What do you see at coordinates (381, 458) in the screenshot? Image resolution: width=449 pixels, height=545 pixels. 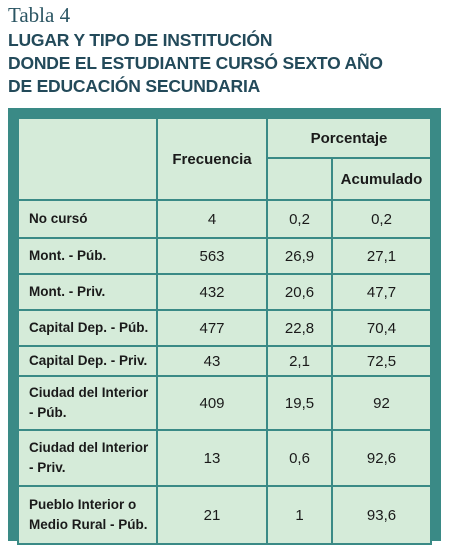 I see `cell: 92,6` at bounding box center [381, 458].